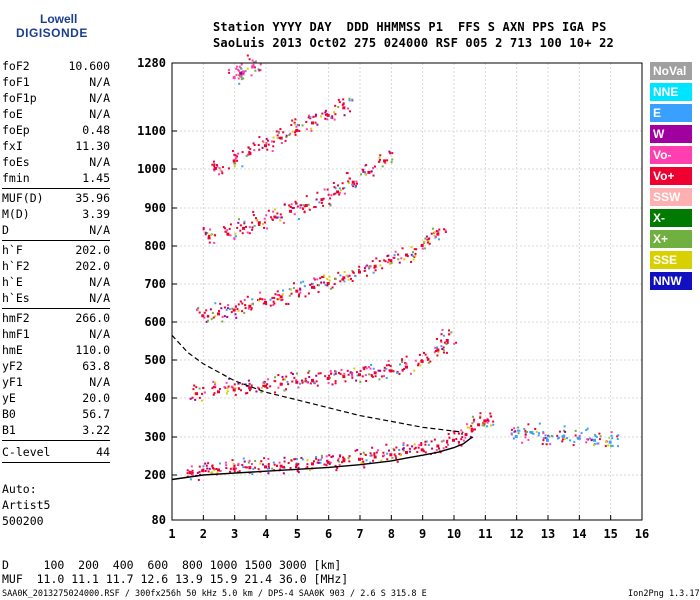 The height and width of the screenshot is (600, 700). What do you see at coordinates (9, 430) in the screenshot?
I see `param-name: B1` at bounding box center [9, 430].